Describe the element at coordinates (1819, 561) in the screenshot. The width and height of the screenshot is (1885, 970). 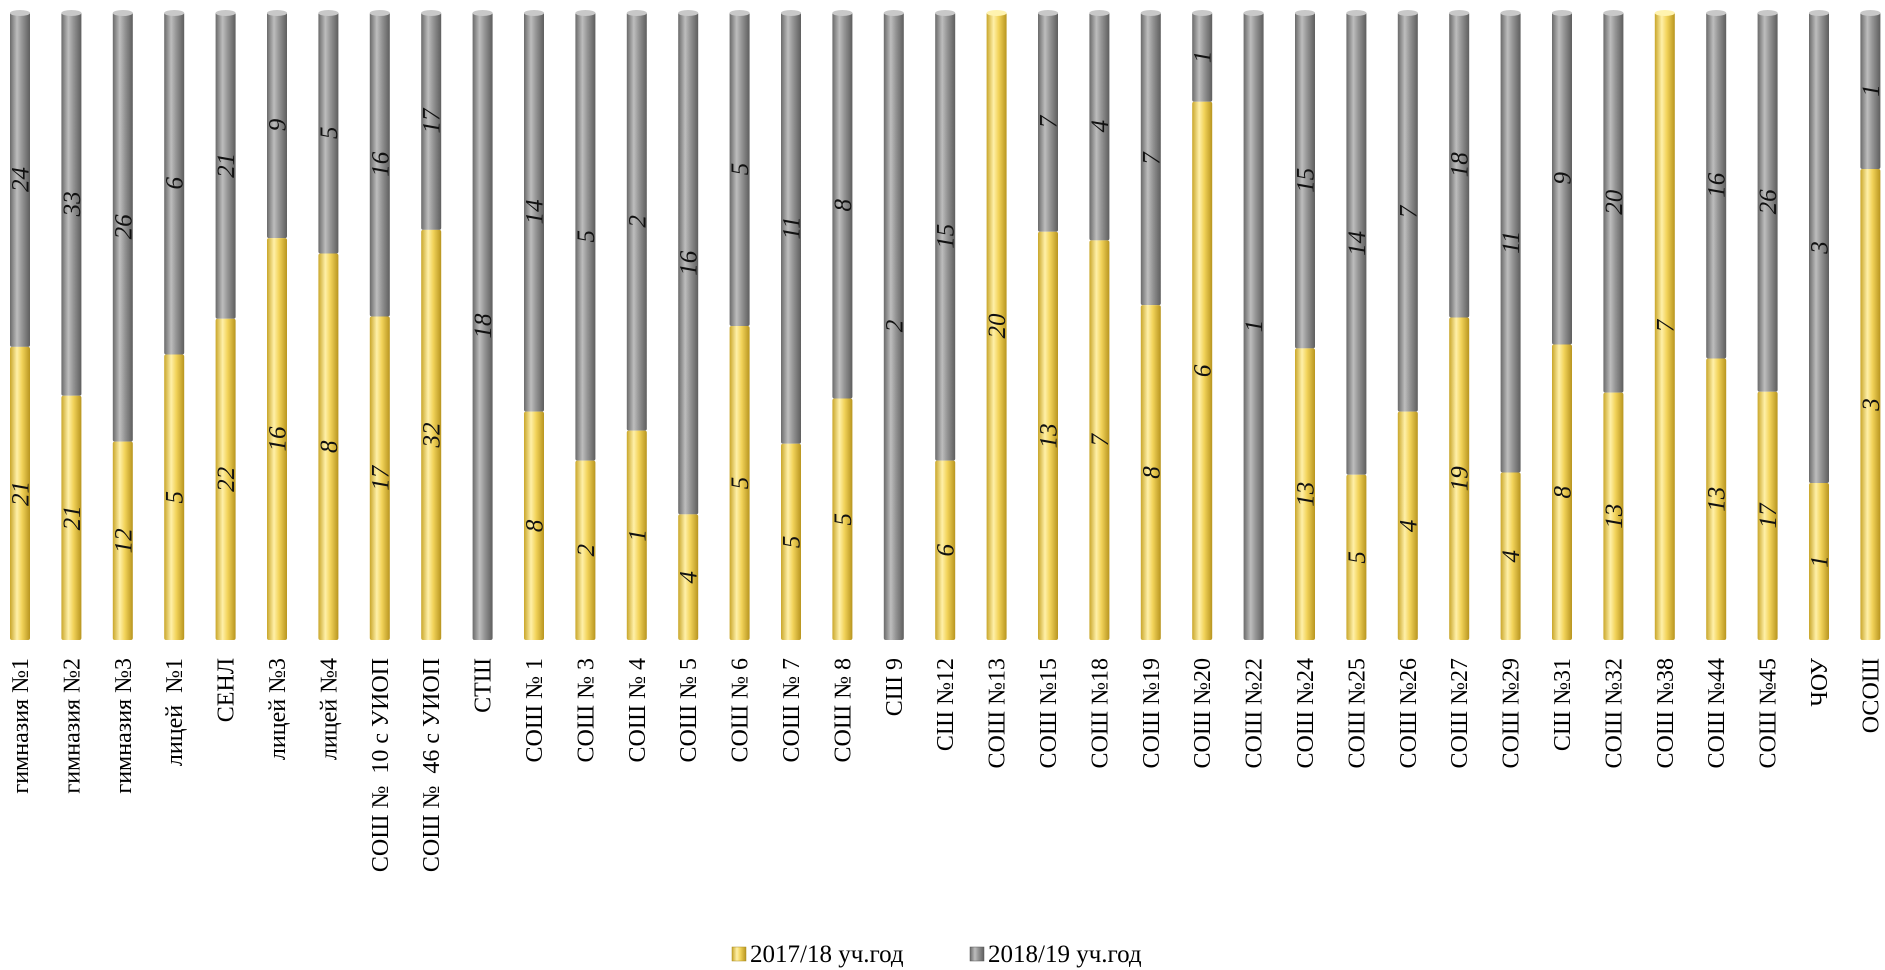
I see `bar-2017-18-чоу` at that location.